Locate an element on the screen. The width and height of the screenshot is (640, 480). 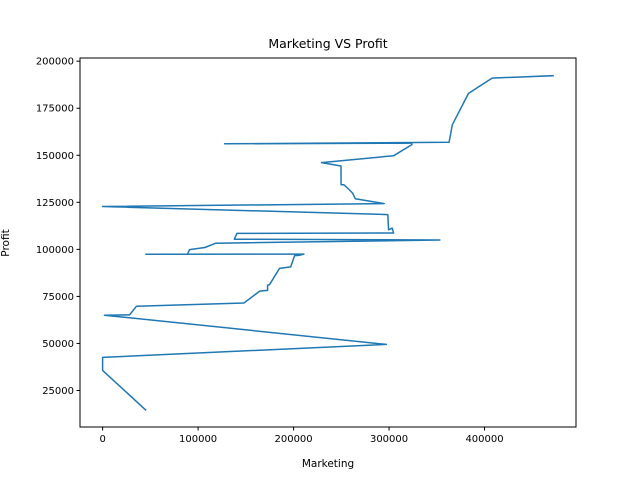
x-tick-label: 400000 is located at coordinates (484, 439).